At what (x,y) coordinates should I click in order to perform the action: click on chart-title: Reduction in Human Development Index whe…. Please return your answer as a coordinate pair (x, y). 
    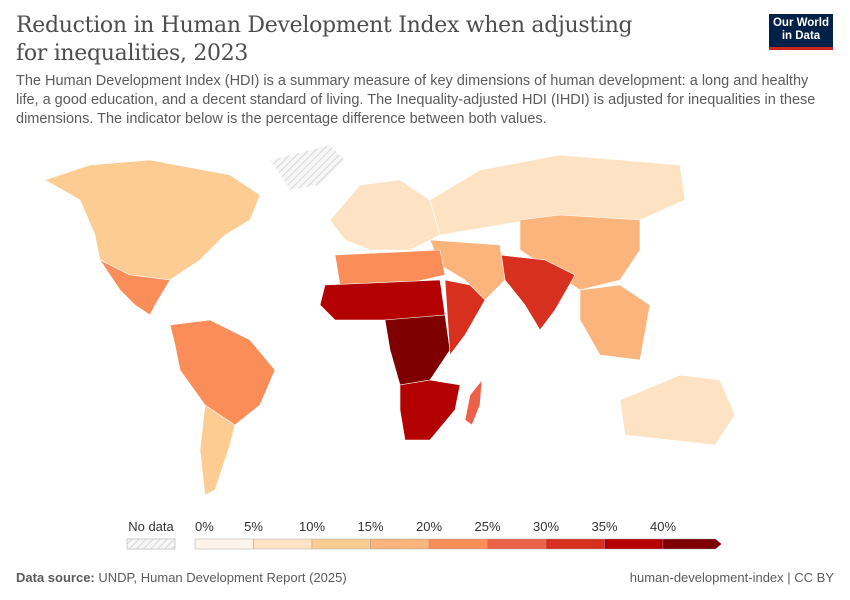
    Looking at the image, I should click on (324, 39).